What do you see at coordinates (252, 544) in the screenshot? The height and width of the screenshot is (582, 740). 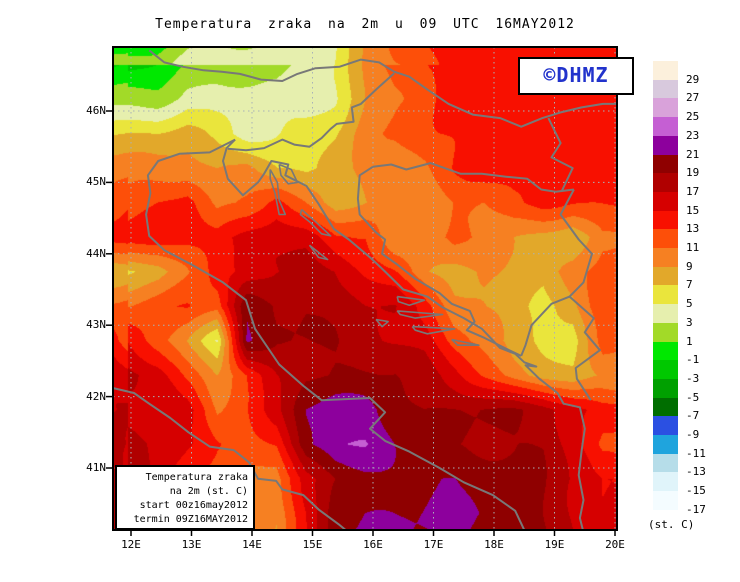 I see `lon-tick-label: 14E` at bounding box center [252, 544].